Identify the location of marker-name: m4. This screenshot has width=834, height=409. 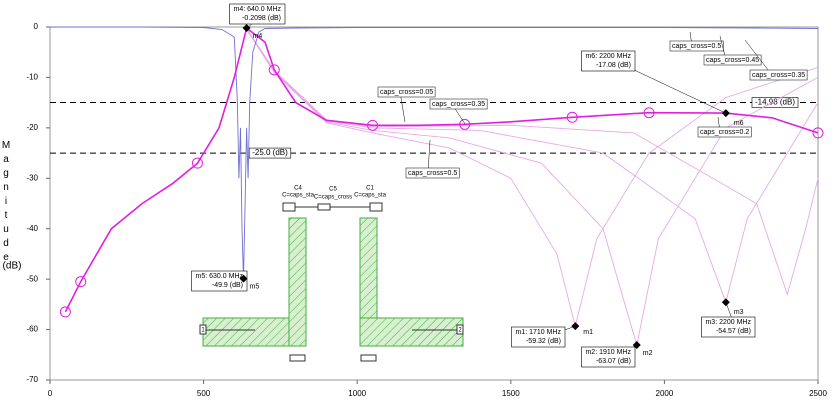
(258, 36).